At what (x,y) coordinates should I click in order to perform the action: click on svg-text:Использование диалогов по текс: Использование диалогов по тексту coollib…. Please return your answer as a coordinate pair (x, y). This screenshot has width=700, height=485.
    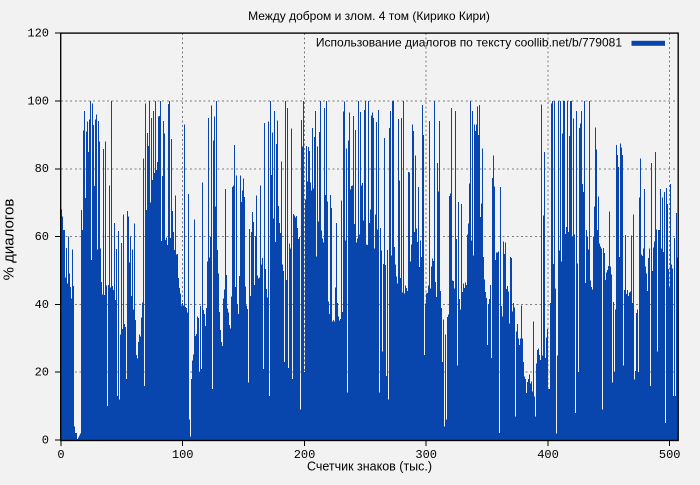
    Looking at the image, I should click on (469, 43).